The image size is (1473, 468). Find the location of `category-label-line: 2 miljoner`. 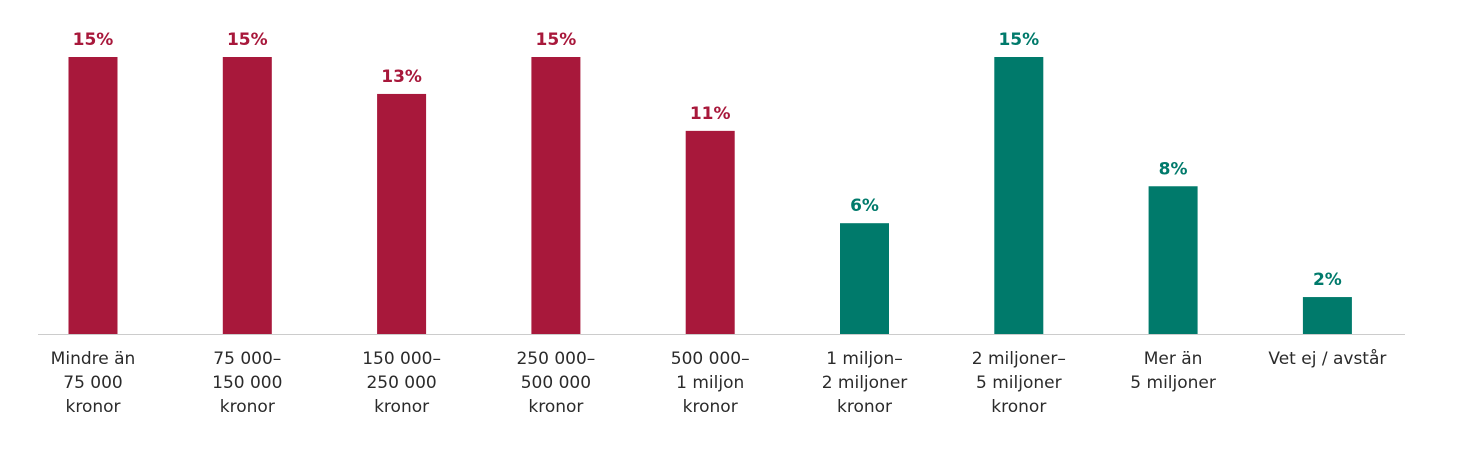

category-label-line: 2 miljoner is located at coordinates (865, 383).